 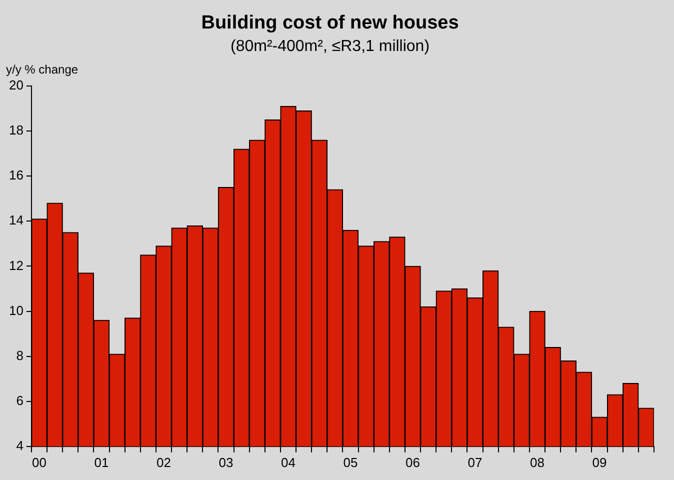 I want to click on y-tick-label: 14, so click(x=16, y=220).